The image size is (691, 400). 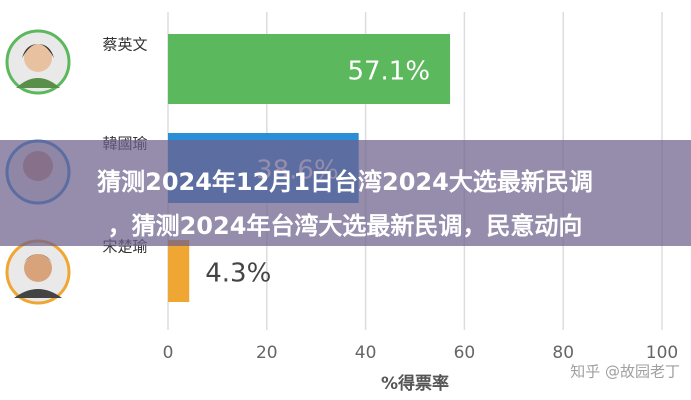 What do you see at coordinates (124, 45) in the screenshot?
I see `category-label: 蔡英文` at bounding box center [124, 45].